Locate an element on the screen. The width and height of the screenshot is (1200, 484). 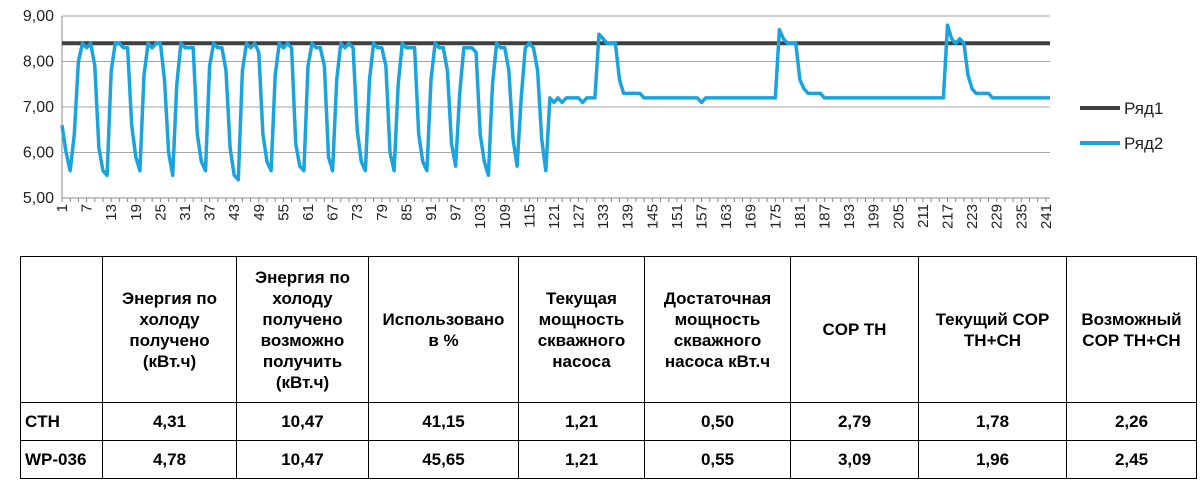
x-tick-label: 19 is located at coordinates (136, 212).